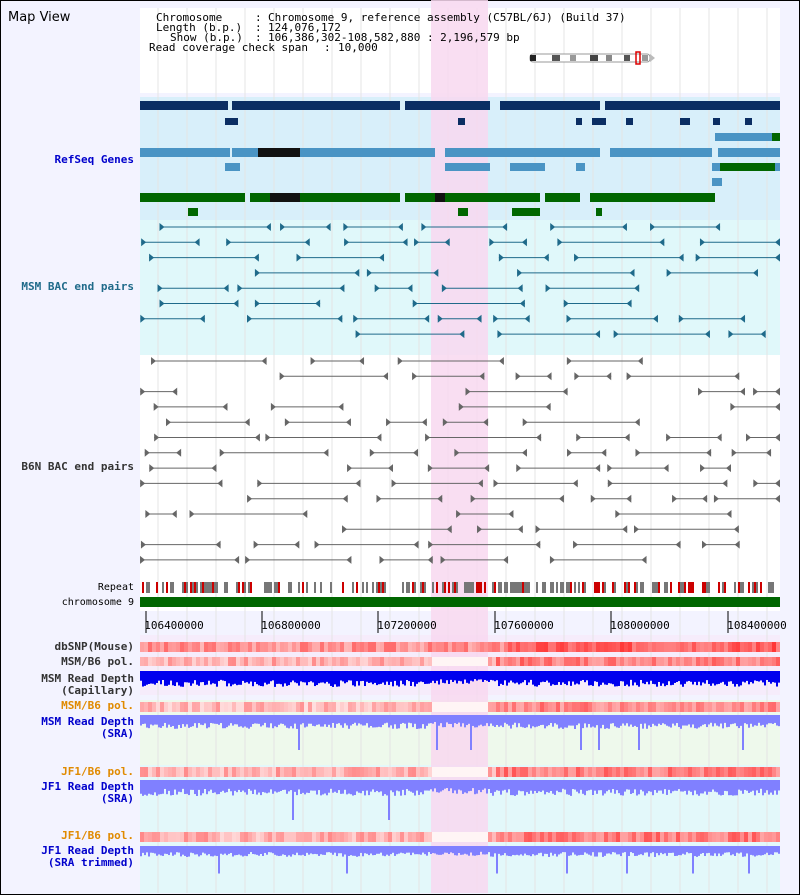  What do you see at coordinates (97, 771) in the screenshot?
I see `jf1-b6-pol-label: JF1/B6 pol.` at bounding box center [97, 771].